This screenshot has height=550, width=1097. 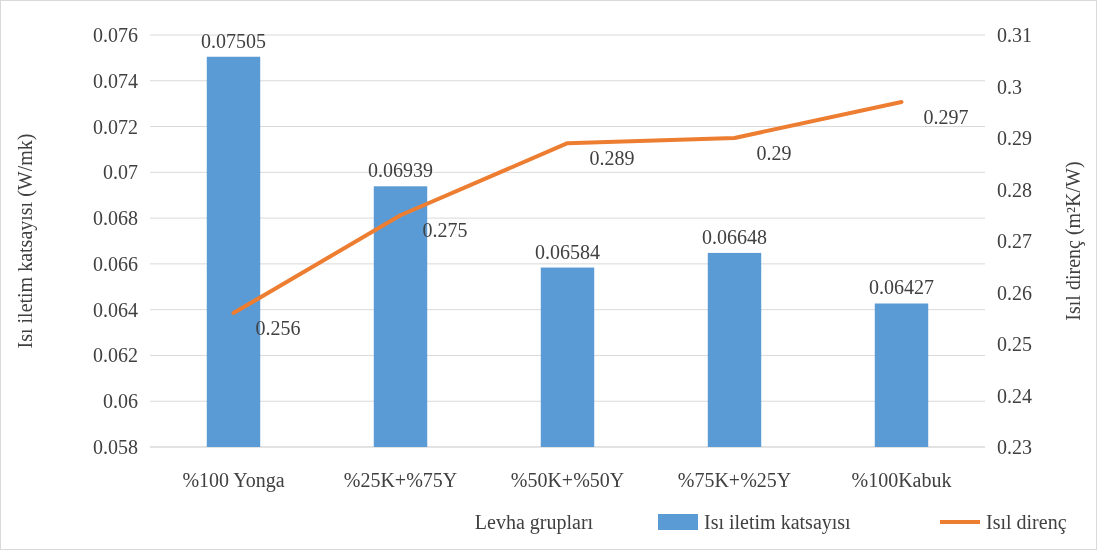 What do you see at coordinates (115, 263) in the screenshot?
I see `y-tick-label: 0.066` at bounding box center [115, 263].